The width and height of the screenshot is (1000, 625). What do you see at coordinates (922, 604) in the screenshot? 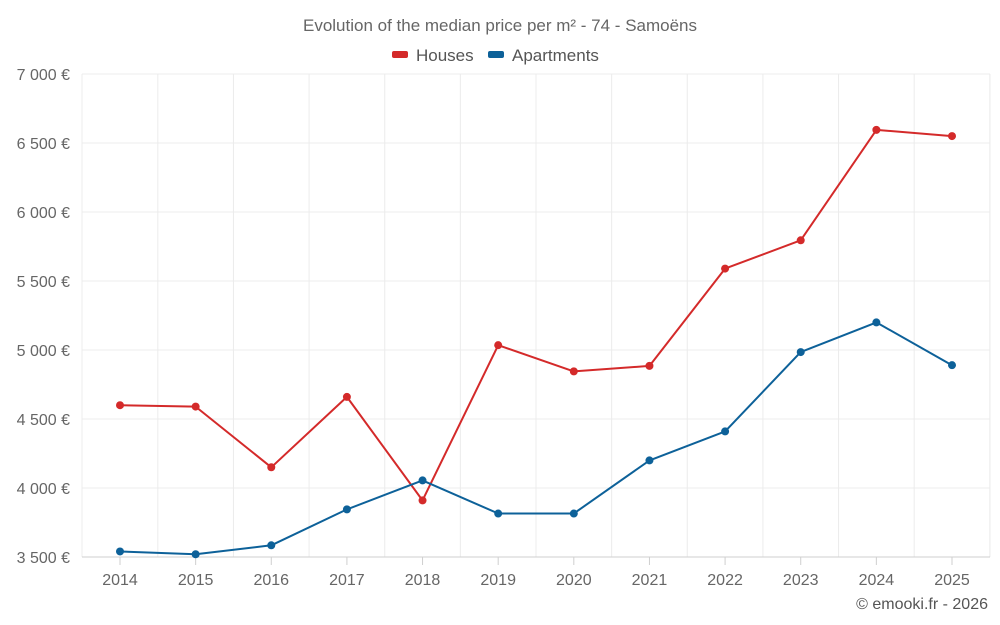
I see `credit-text: © emooki.fr - 2026` at bounding box center [922, 604].